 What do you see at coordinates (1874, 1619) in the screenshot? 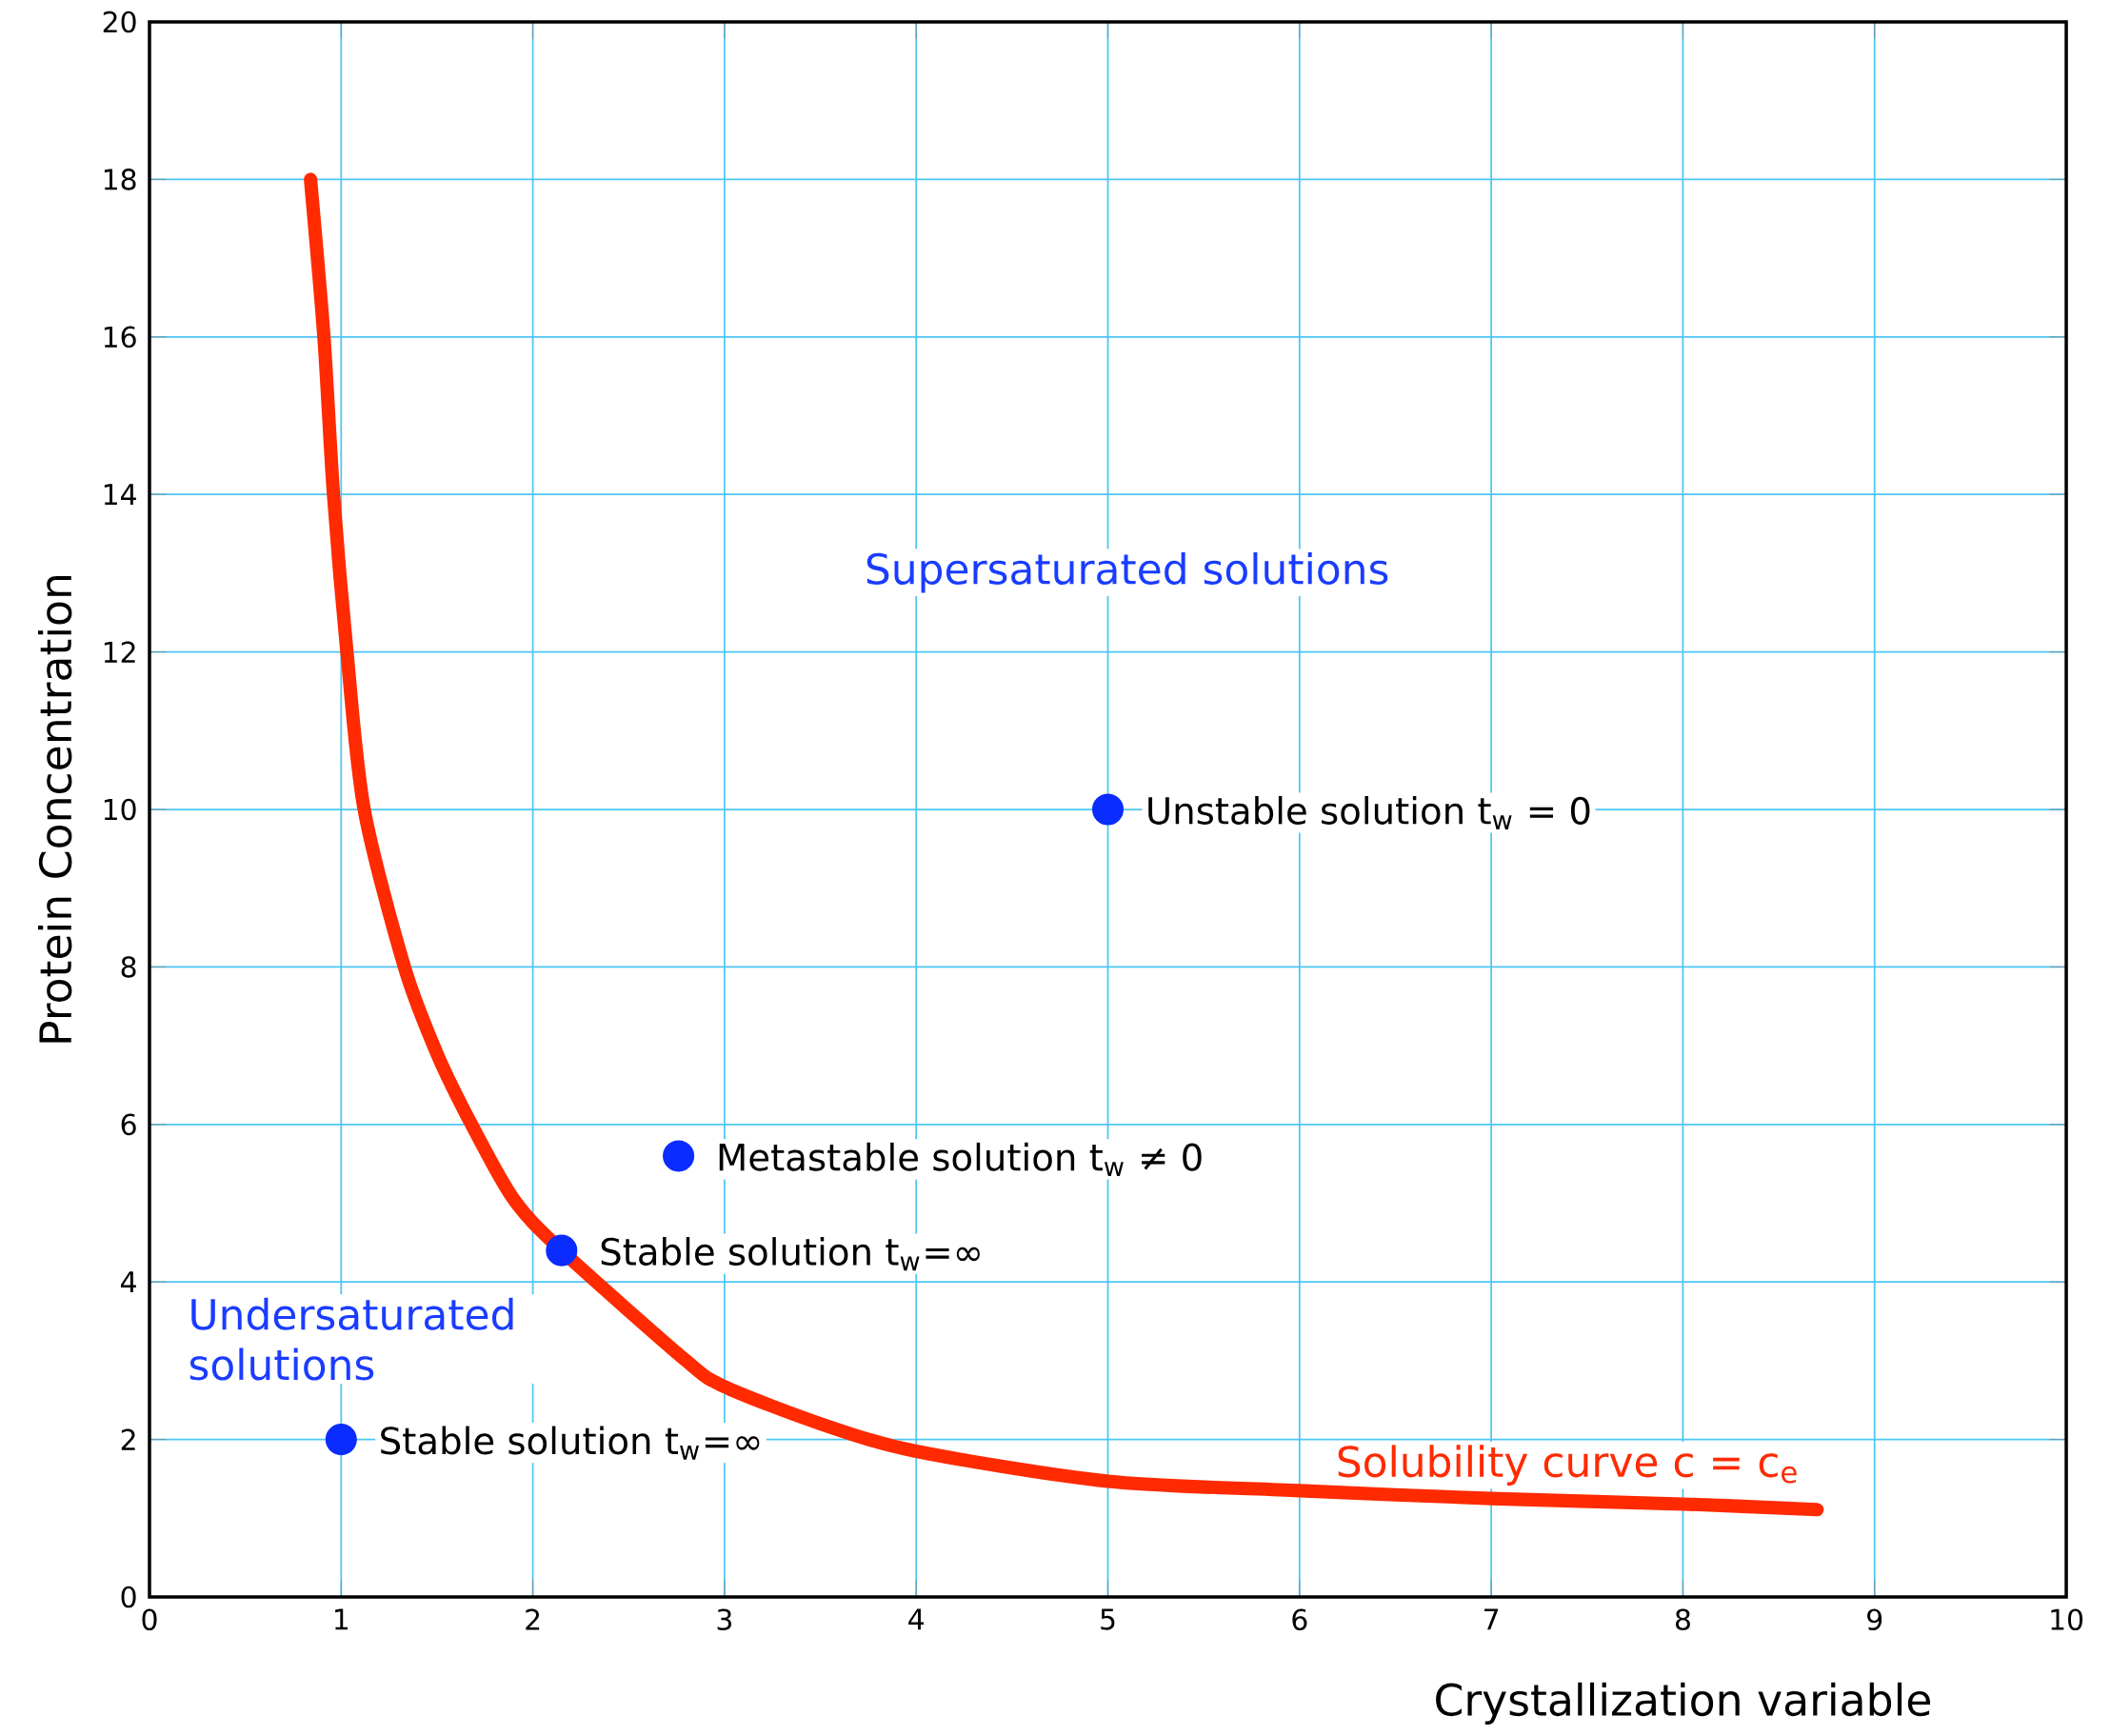
I see `x-tick-label: 9` at bounding box center [1874, 1619].